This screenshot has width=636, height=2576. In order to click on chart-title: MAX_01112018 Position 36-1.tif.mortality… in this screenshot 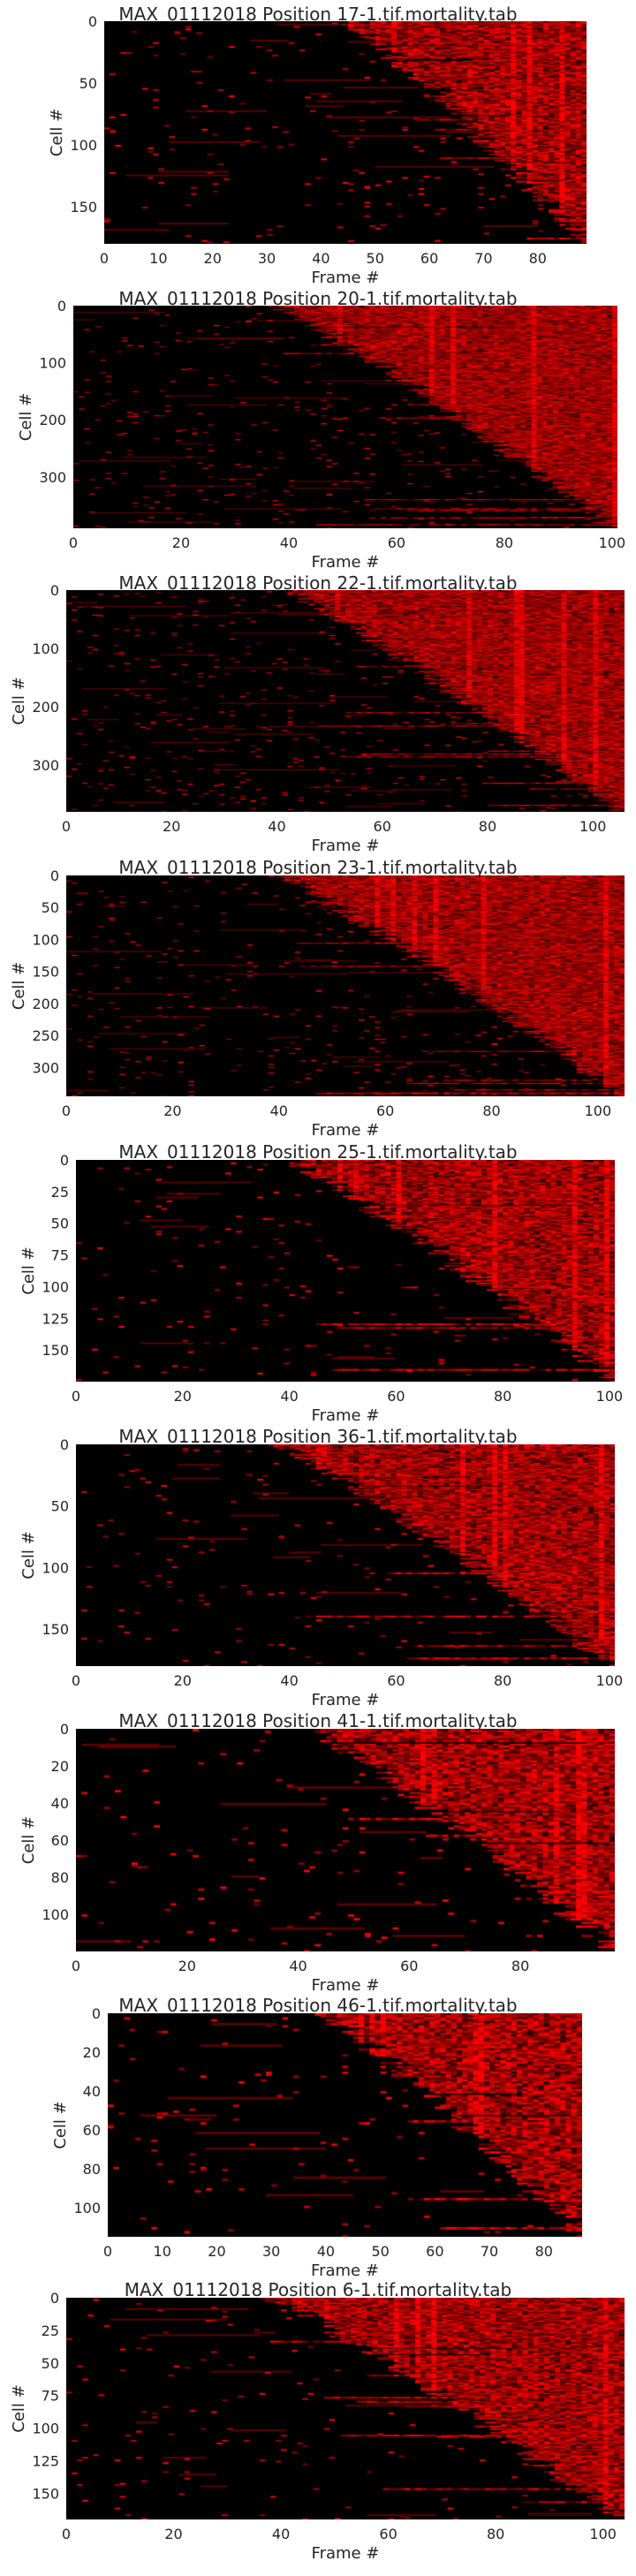, I will do `click(318, 1437)`.